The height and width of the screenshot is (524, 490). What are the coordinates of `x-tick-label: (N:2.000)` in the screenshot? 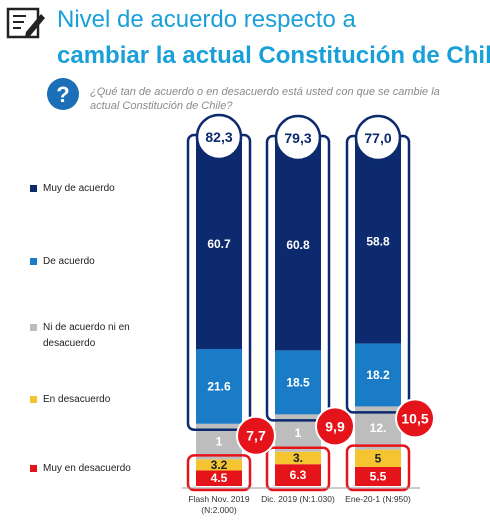 It's located at (219, 510).